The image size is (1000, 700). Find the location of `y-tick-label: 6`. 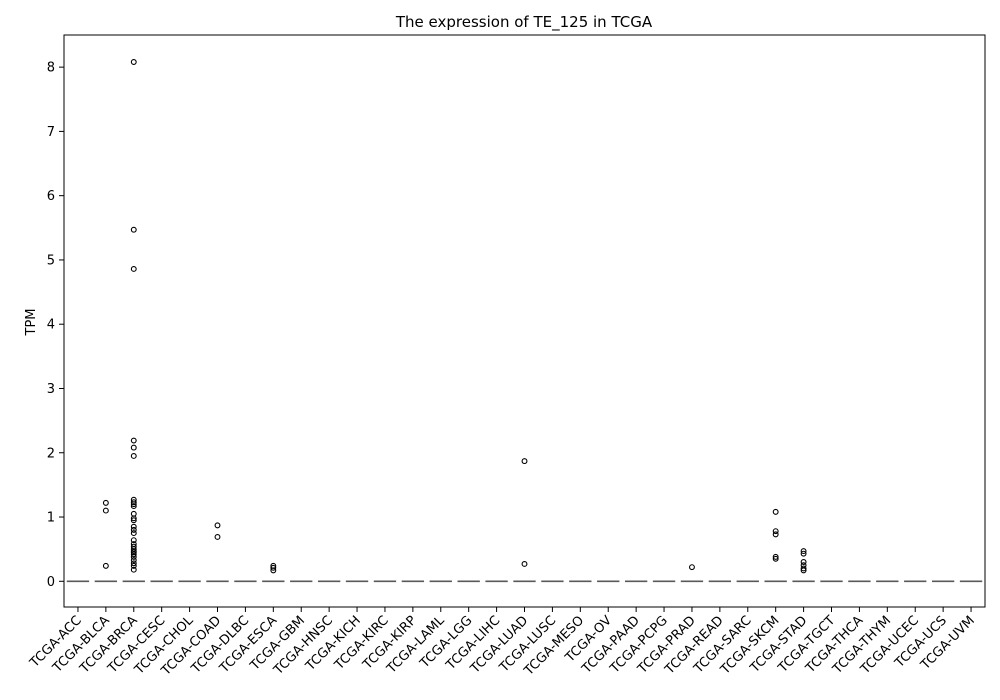

y-tick-label: 6 is located at coordinates (51, 196).